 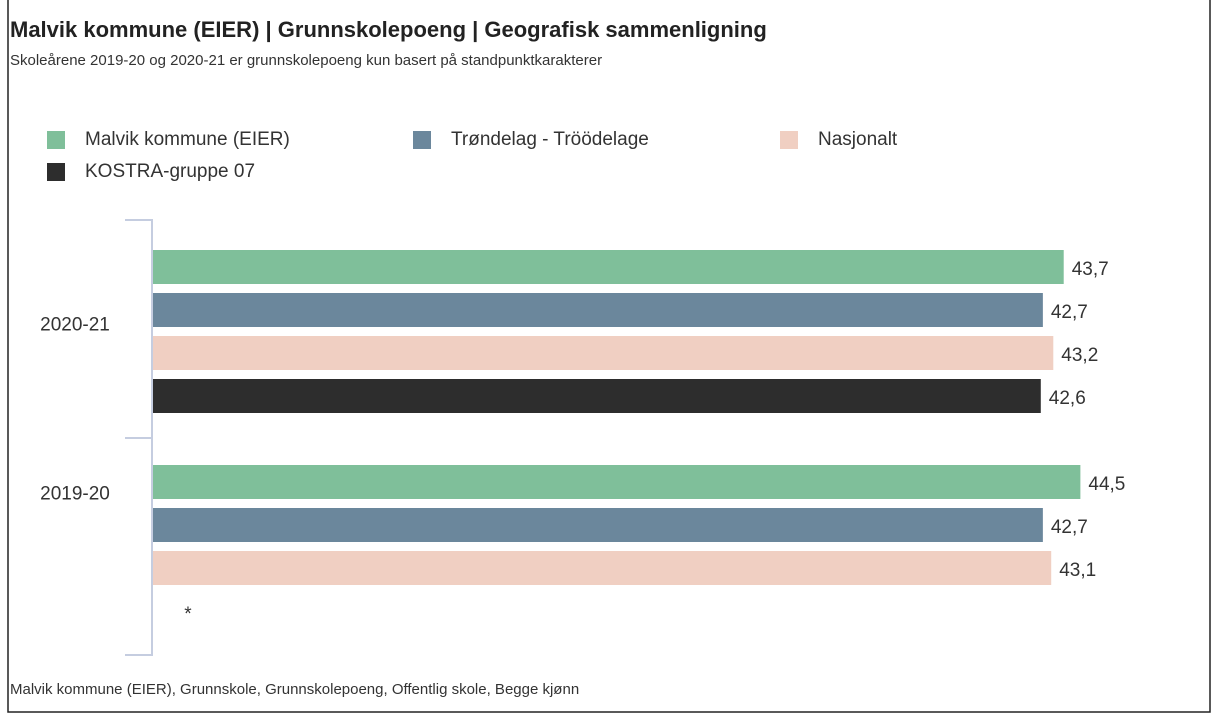 I want to click on legend-label: Trøndelag - Tröödelage, so click(x=550, y=139).